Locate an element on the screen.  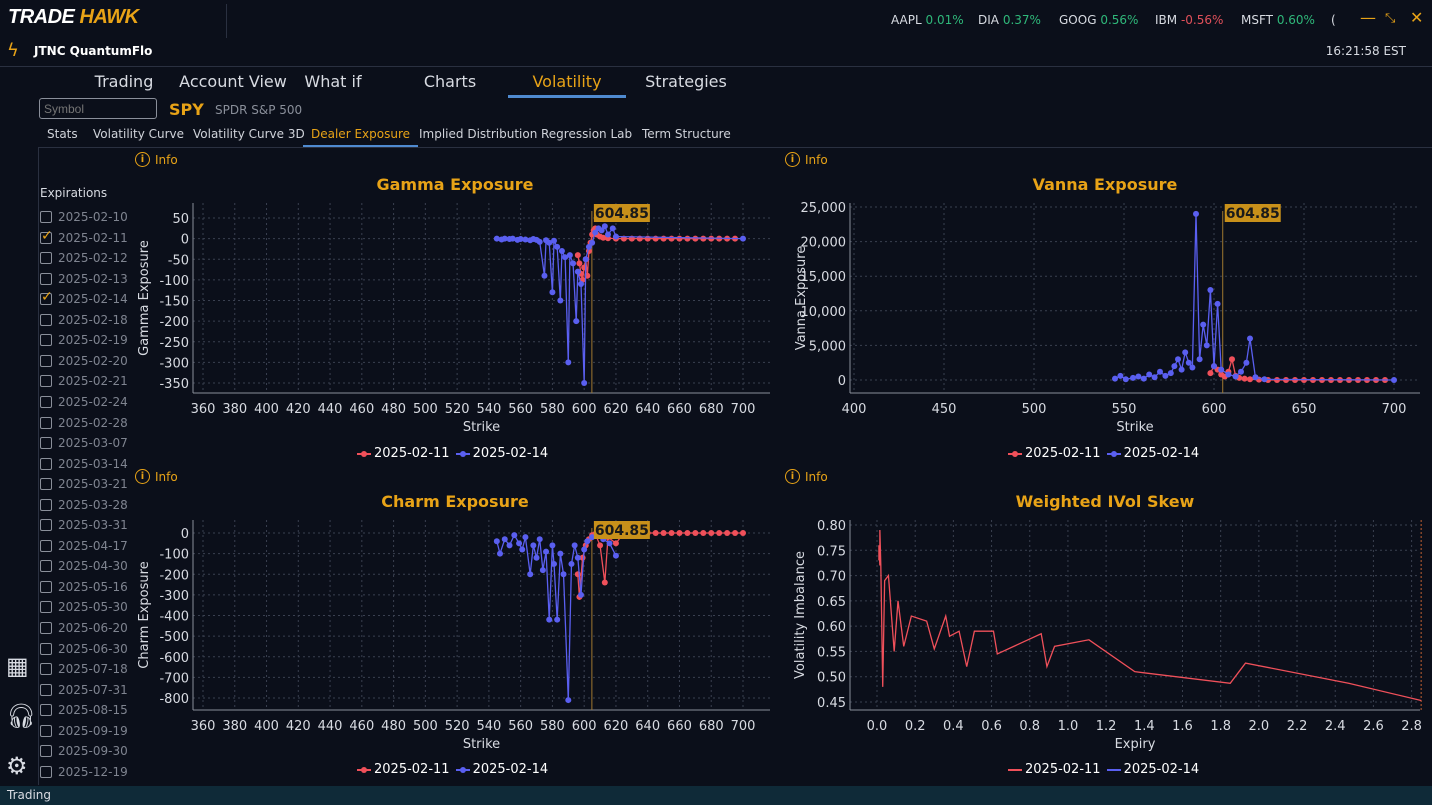
expiration-checkbox: 2025-02-20 is located at coordinates (84, 361).